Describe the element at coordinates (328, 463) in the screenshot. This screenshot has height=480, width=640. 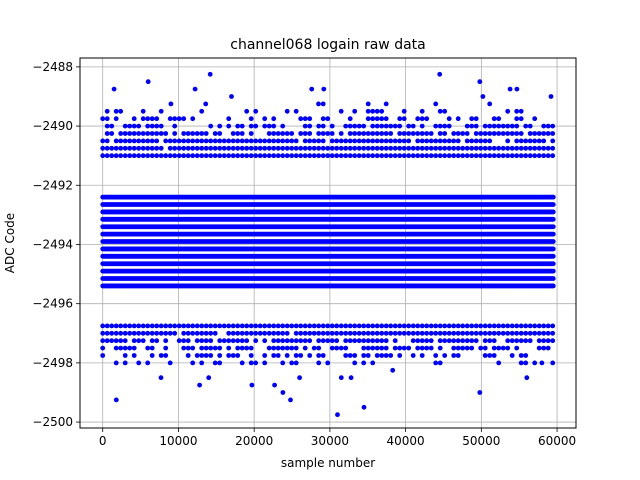
I see `x-axis-label: sample number` at that location.